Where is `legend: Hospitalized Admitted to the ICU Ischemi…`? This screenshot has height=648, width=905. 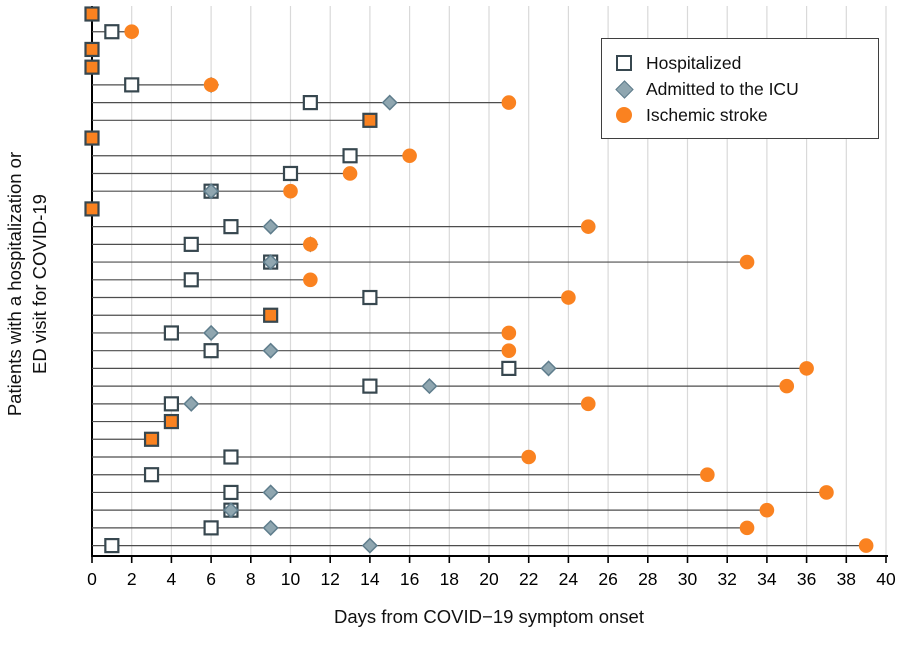
legend: Hospitalized Admitted to the ICU Ischemi… is located at coordinates (740, 88).